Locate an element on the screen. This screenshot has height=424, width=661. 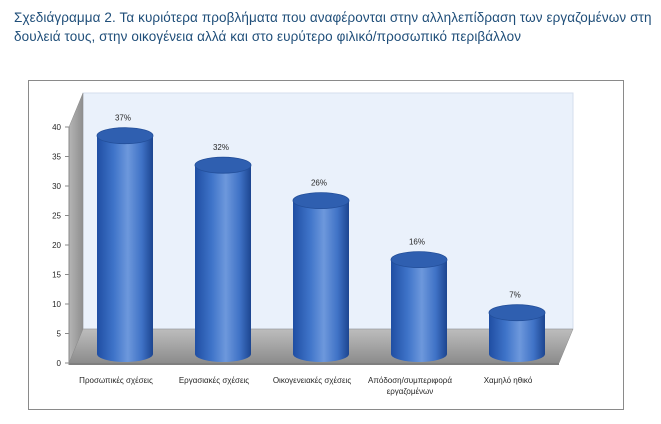
y-tick-label: 0 is located at coordinates (59, 363).